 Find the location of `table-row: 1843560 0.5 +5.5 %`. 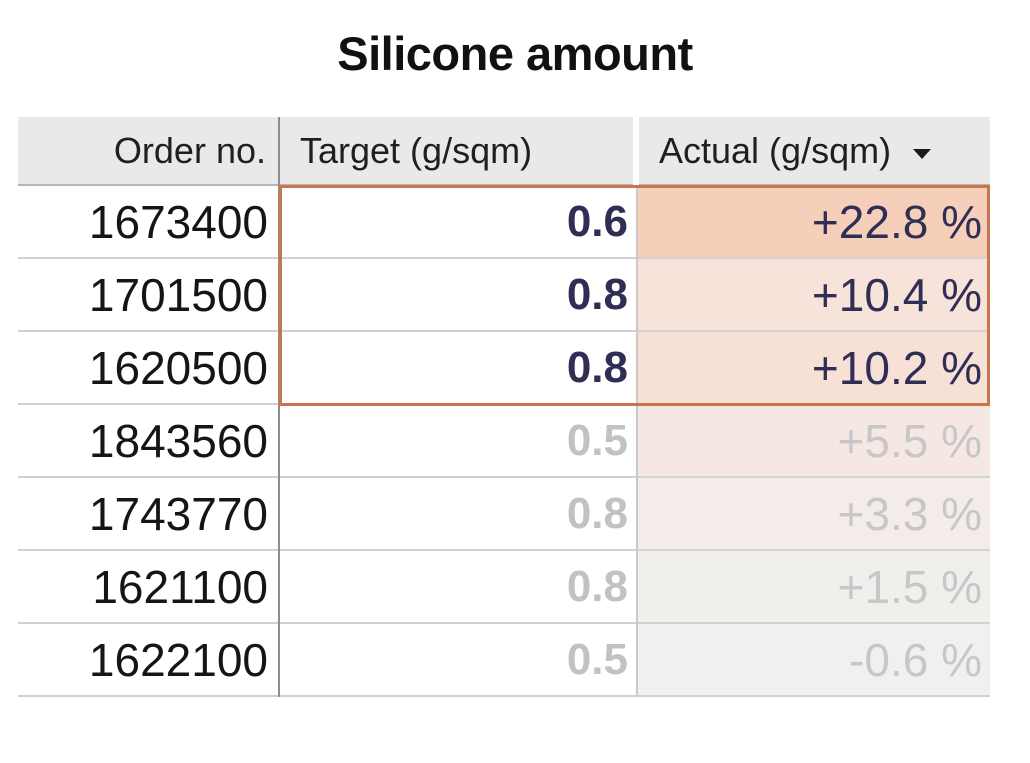

table-row: 1843560 0.5 +5.5 % is located at coordinates (504, 441).